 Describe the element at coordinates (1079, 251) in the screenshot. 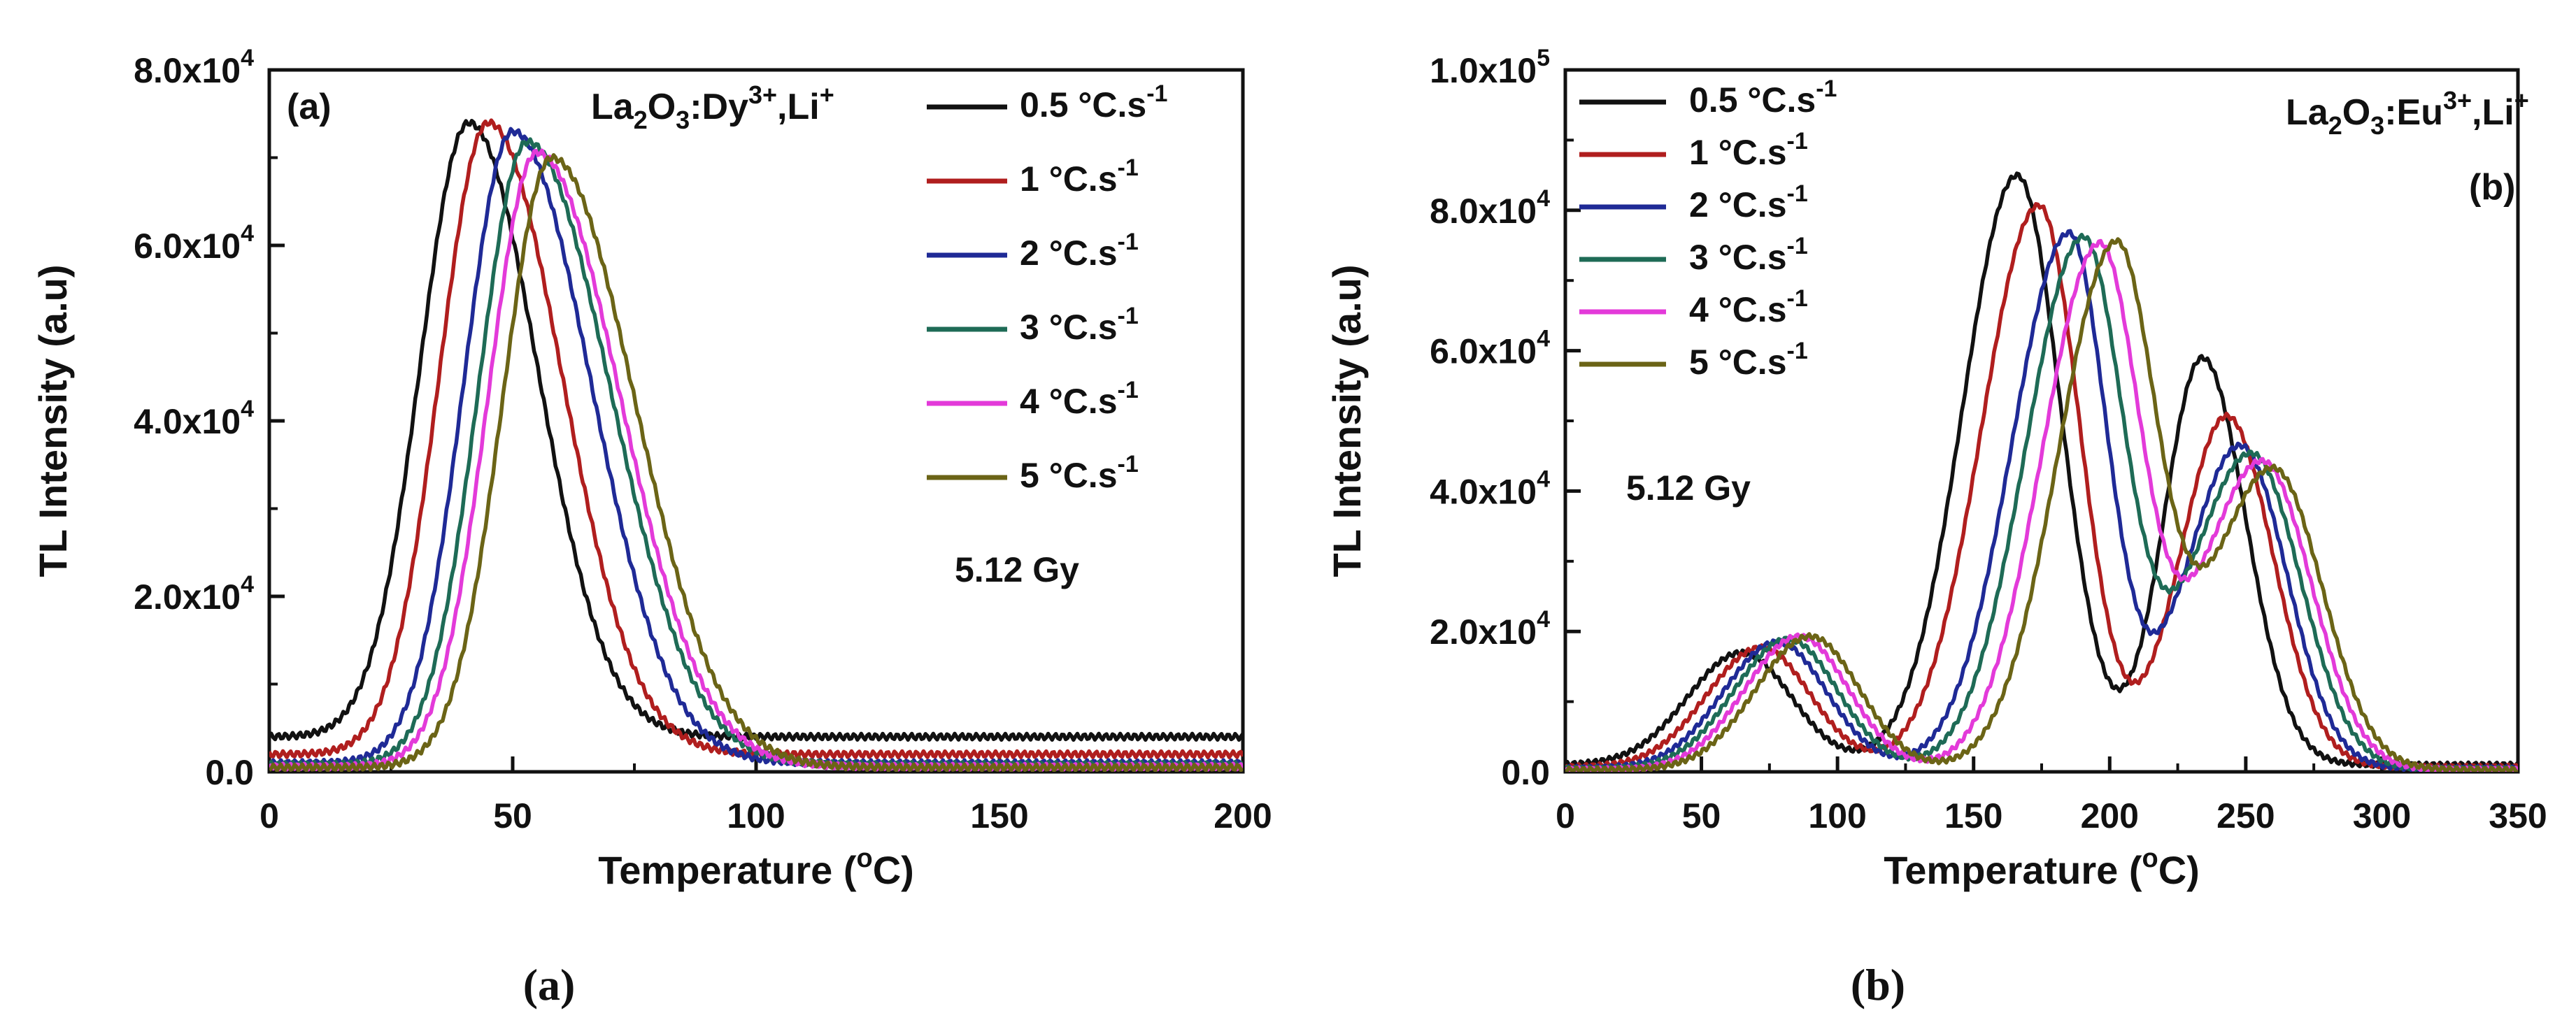

I see `legend-label: 2 °C.s-1` at that location.